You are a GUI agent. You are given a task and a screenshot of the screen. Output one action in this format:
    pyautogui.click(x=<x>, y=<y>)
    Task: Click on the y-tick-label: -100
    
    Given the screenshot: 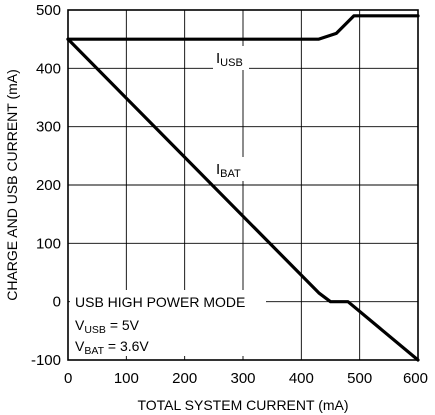 What is the action you would take?
    pyautogui.click(x=46, y=360)
    